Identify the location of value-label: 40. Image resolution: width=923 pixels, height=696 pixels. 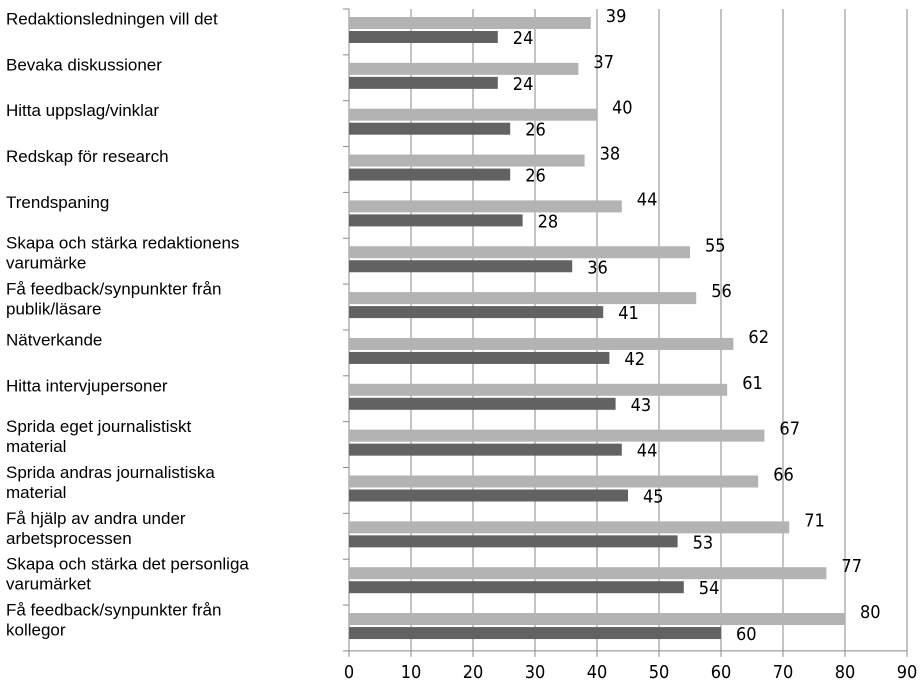
(622, 108).